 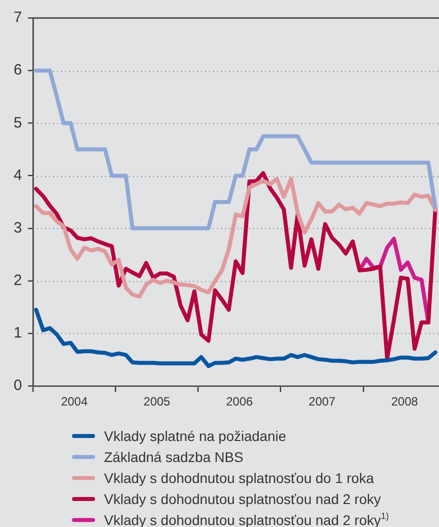 I want to click on y-tick-label: 4, so click(x=18, y=175).